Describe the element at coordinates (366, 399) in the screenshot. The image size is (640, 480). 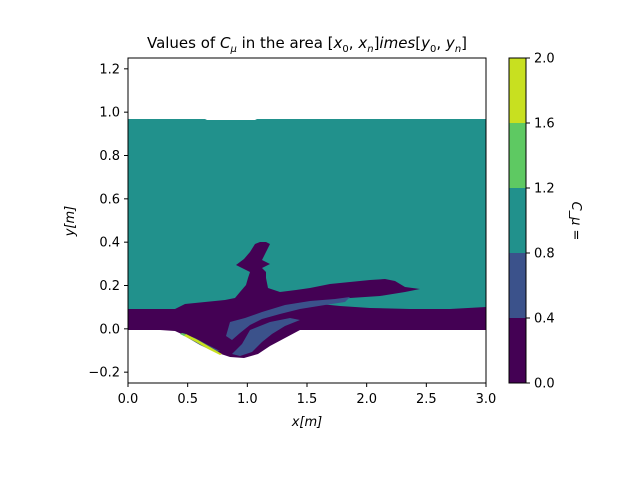
I see `x-tick-label: 2.0` at that location.